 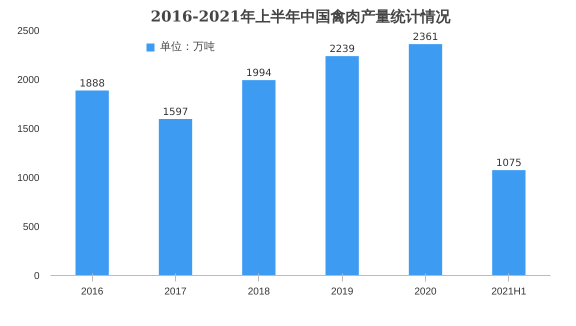 What do you see at coordinates (187, 47) in the screenshot?
I see `legend-label: 单位：万吨` at bounding box center [187, 47].